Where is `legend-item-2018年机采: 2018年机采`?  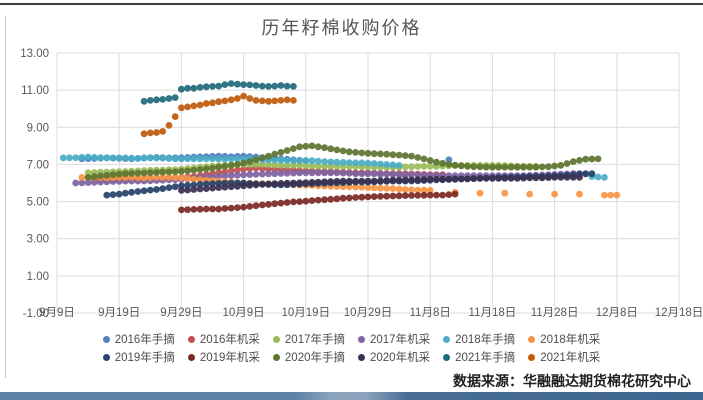 legend-item-2018年机采: 2018年机采 is located at coordinates (564, 339).